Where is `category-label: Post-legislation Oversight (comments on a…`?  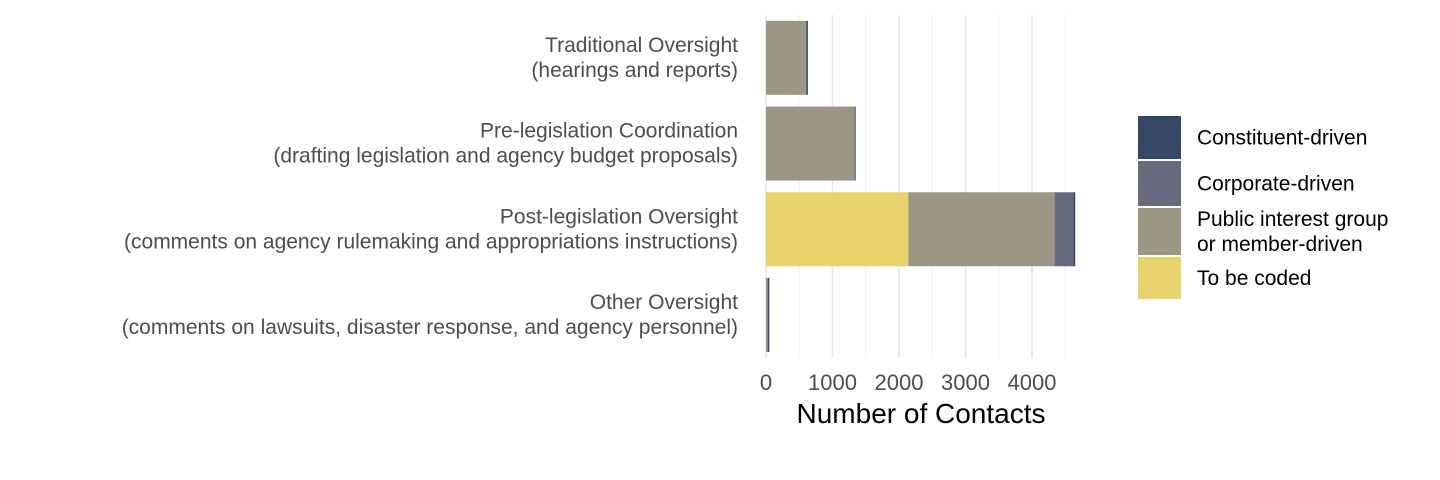
category-label: Post-legislation Oversight (comments on a… is located at coordinates (431, 229).